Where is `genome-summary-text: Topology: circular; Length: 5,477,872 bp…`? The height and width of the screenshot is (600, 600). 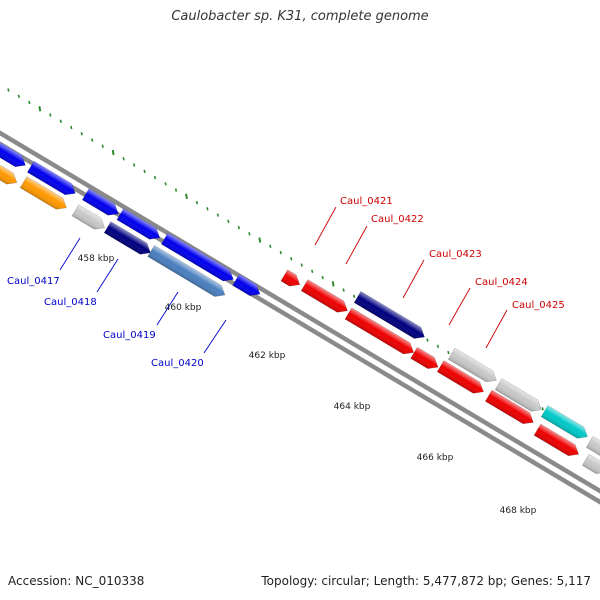
genome-summary-text: Topology: circular; Length: 5,477,872 bp… is located at coordinates (426, 581).